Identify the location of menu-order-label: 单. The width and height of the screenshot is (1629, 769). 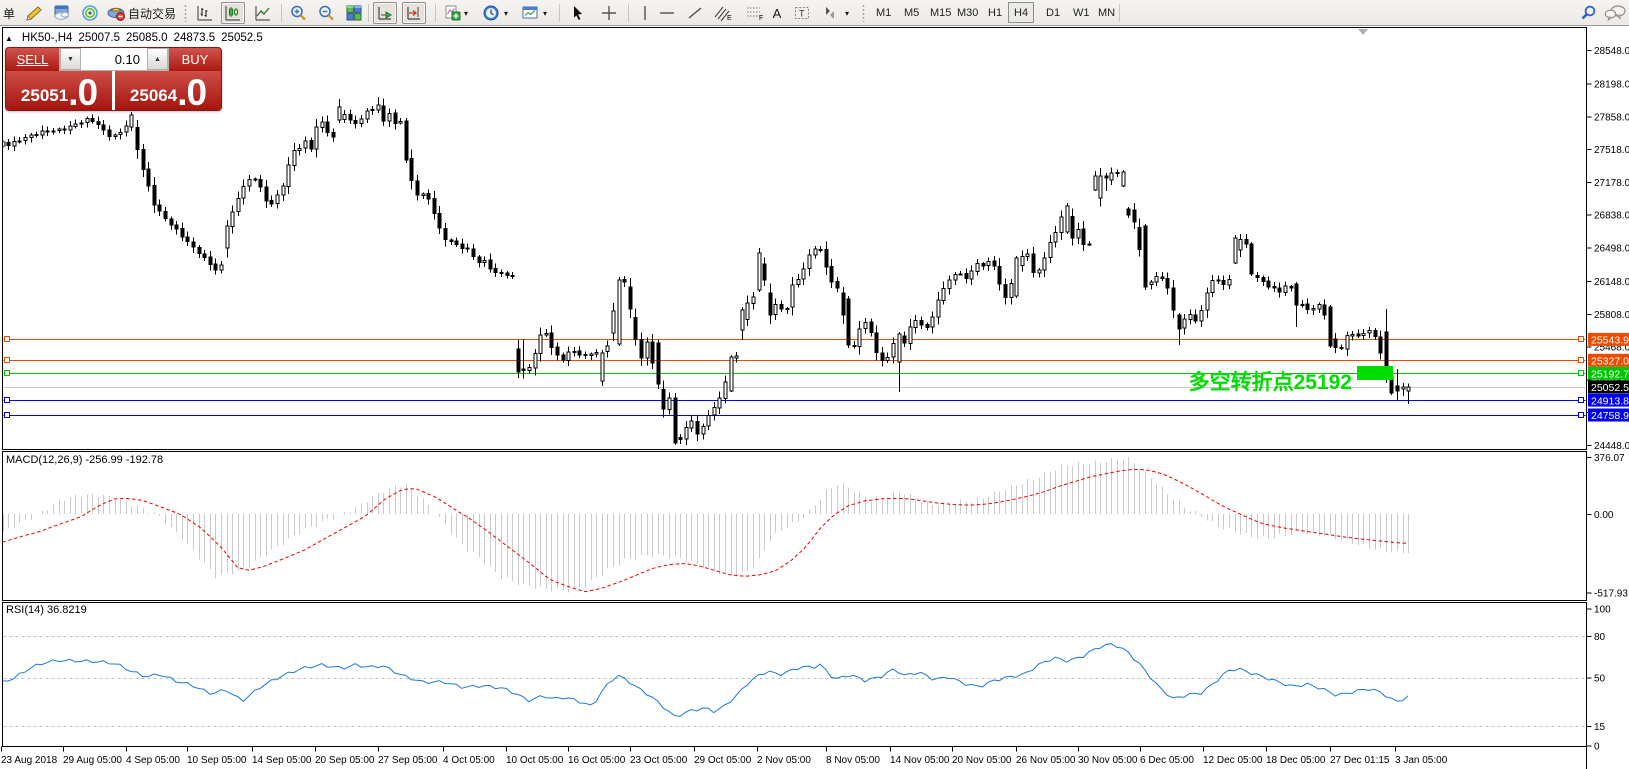
(8, 13).